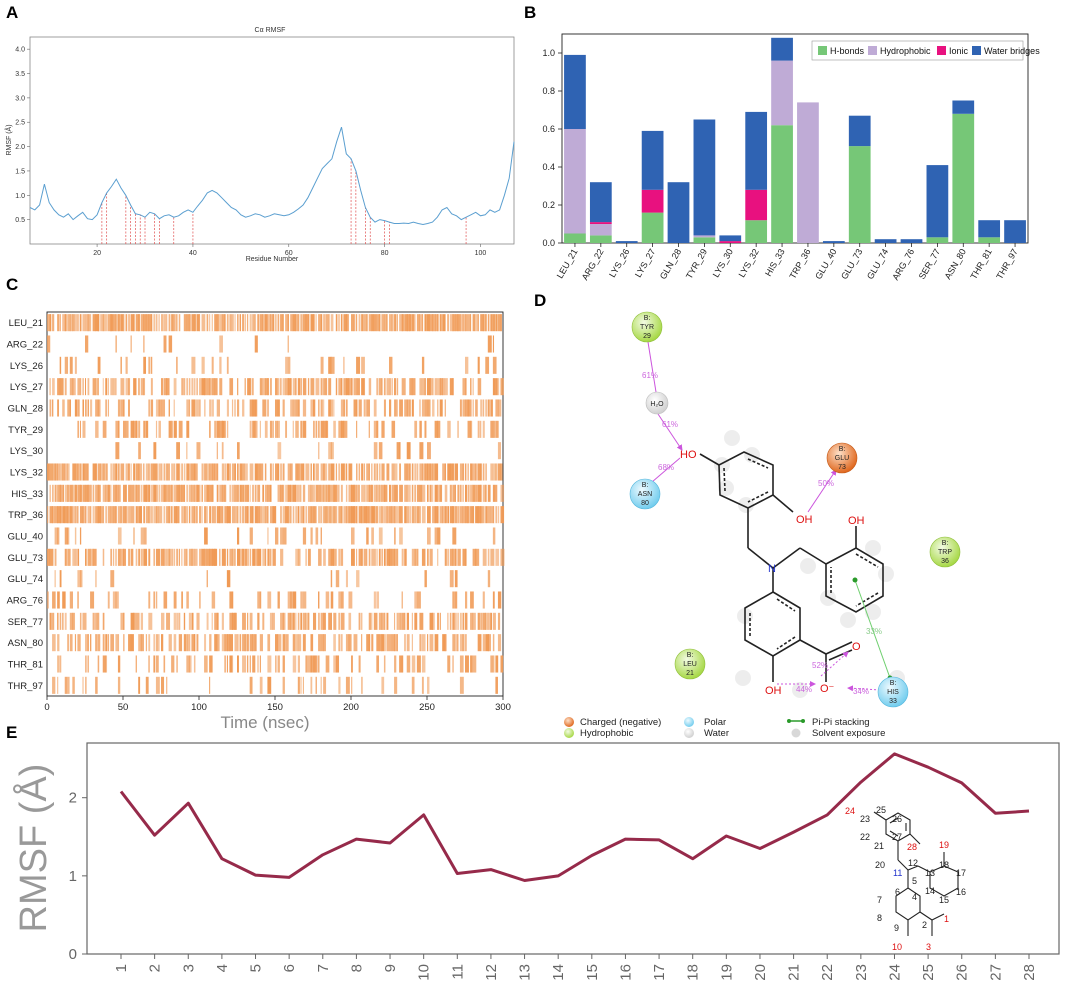 This screenshot has width=1065, height=999. What do you see at coordinates (670, 424) in the screenshot?
I see `pct-label-water-ho: 61%` at bounding box center [670, 424].